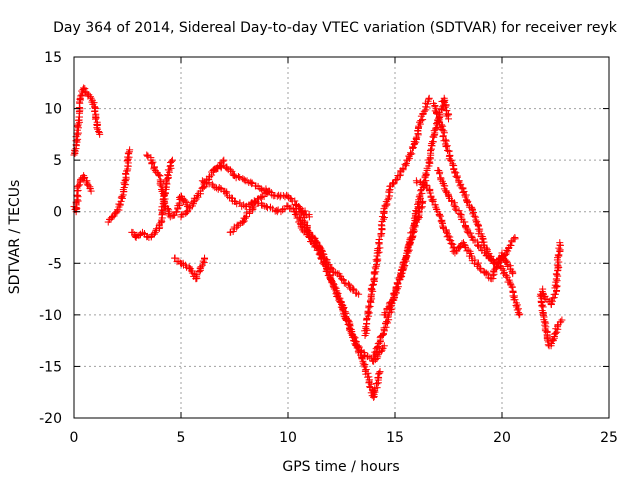  Describe the element at coordinates (15, 237) in the screenshot. I see `y-axis-label: SDTVAR / TECUs` at that location.